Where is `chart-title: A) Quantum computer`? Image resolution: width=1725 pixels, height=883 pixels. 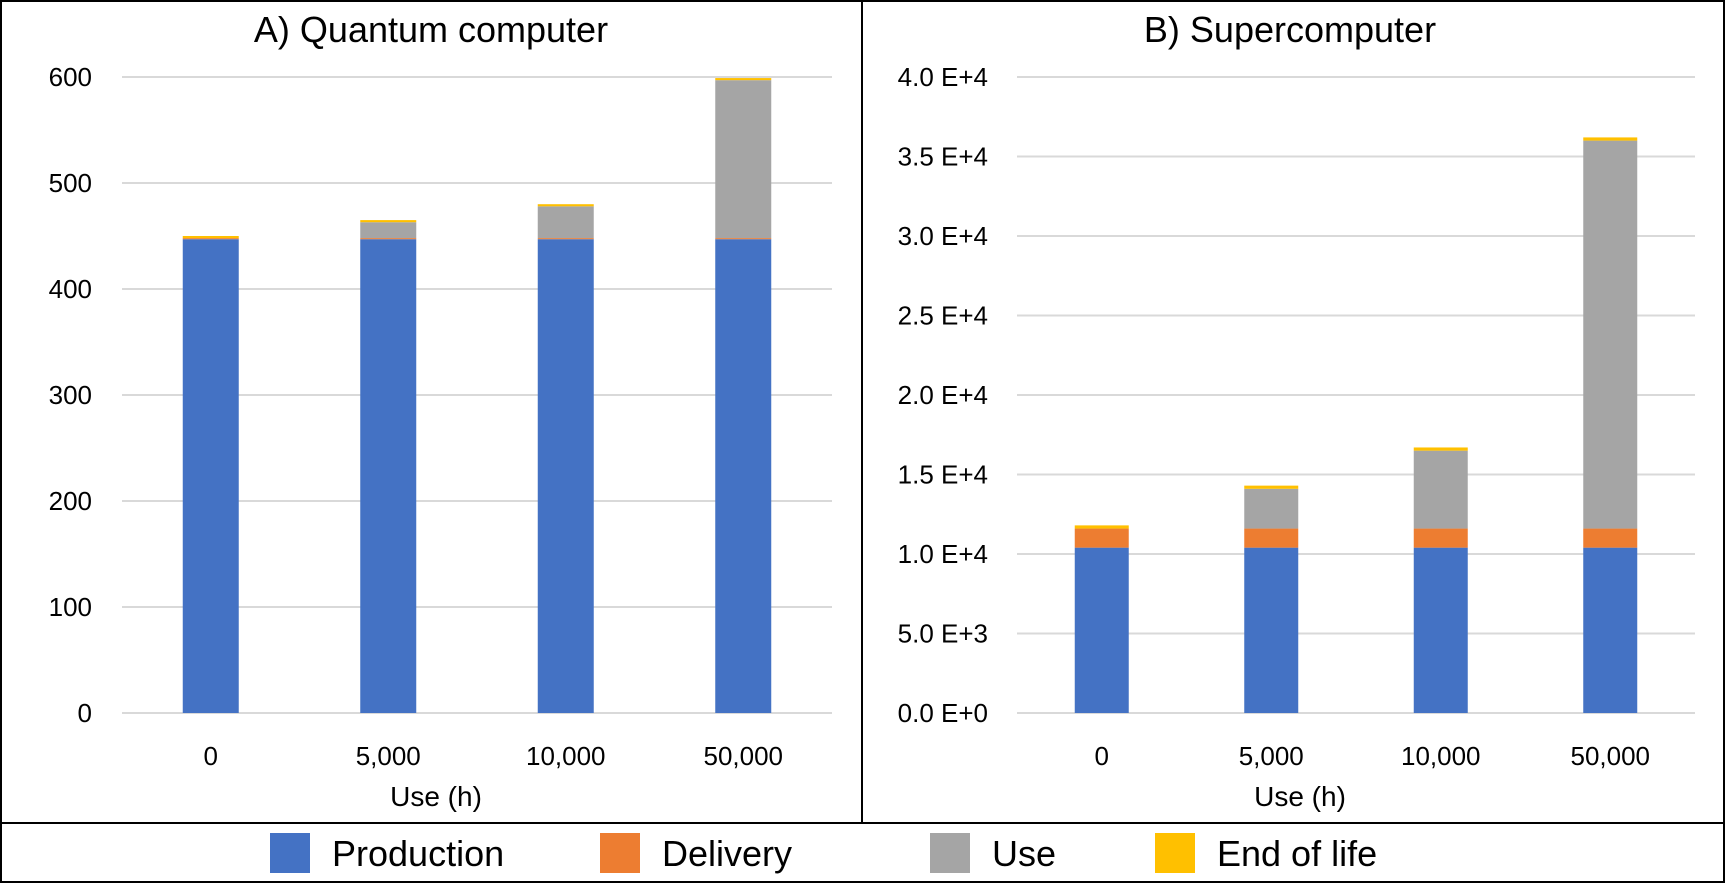
chart-title: A) Quantum computer is located at coordinates (431, 29).